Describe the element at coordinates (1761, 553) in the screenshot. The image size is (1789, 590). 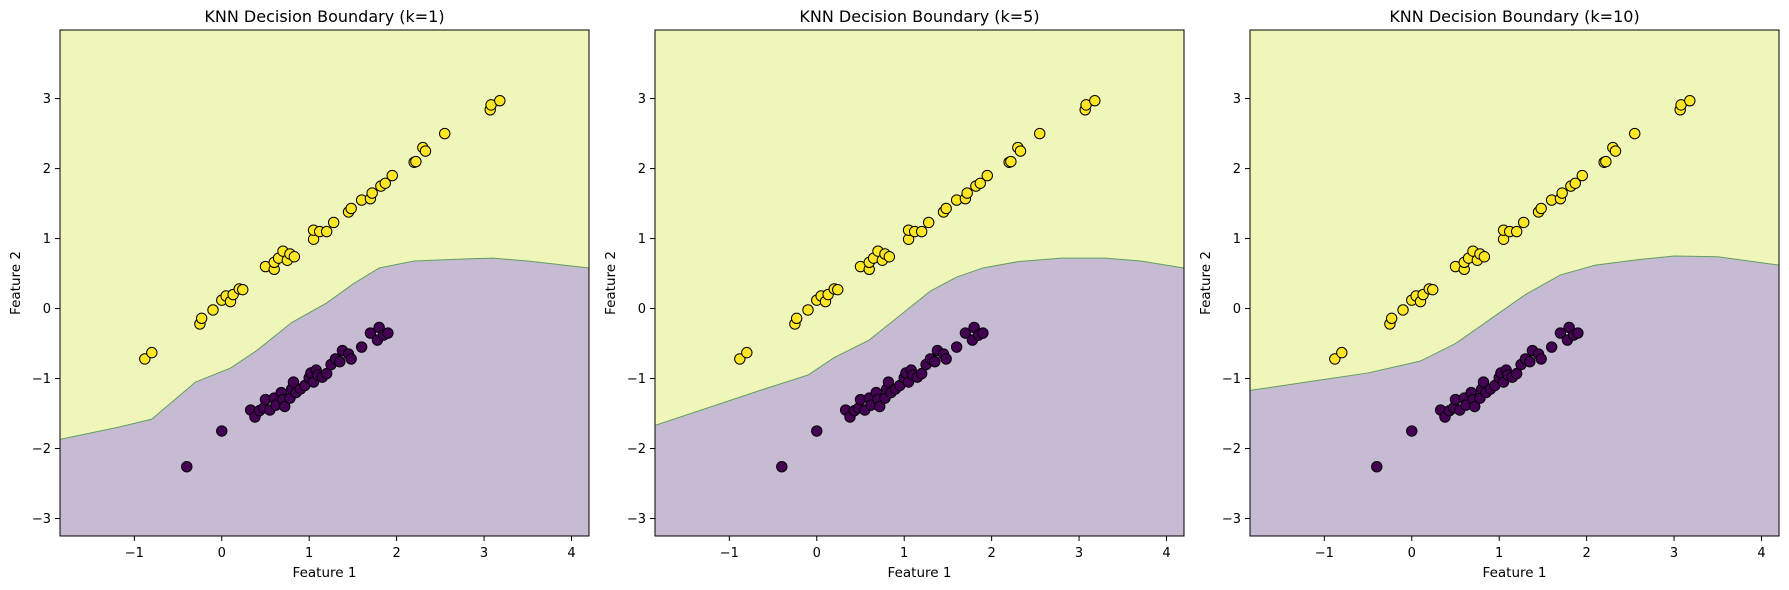
I see `x-tick-label: 4` at that location.